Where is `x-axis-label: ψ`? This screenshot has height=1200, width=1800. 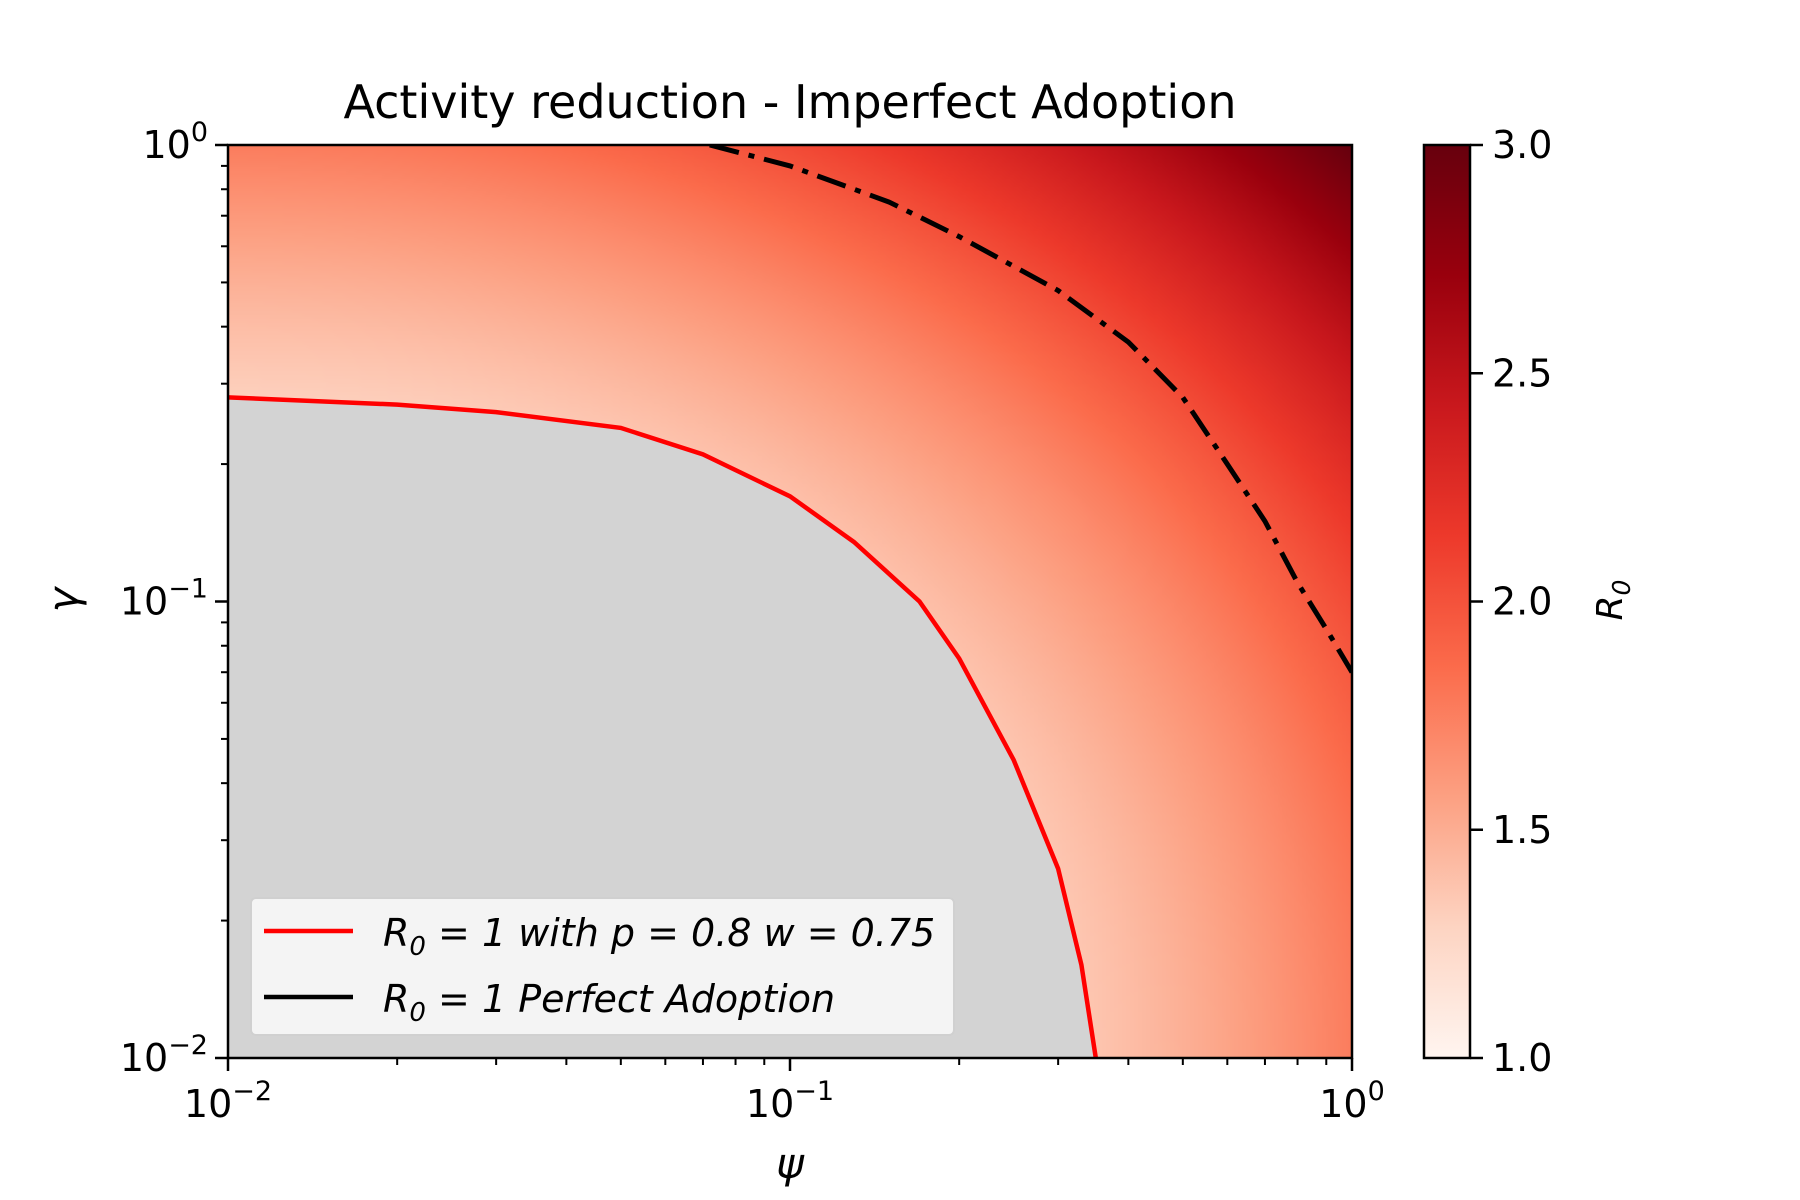
x-axis-label: ψ is located at coordinates (790, 1163).